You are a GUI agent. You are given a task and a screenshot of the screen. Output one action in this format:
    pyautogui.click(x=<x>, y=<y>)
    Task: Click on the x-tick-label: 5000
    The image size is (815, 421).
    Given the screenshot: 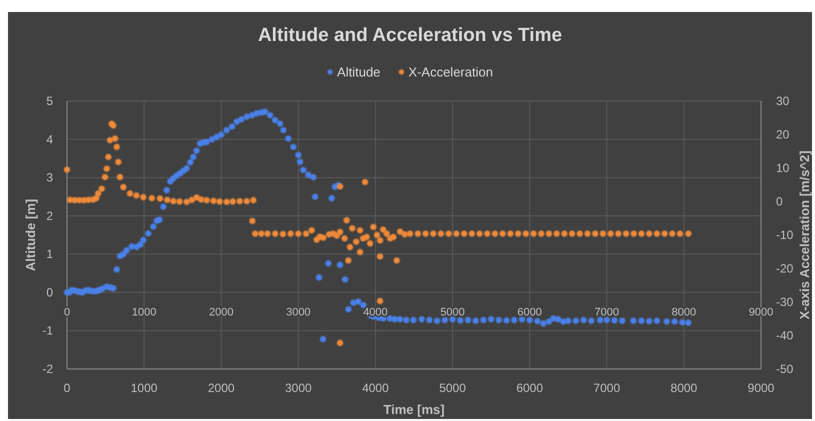 What is the action you would take?
    pyautogui.click(x=452, y=388)
    